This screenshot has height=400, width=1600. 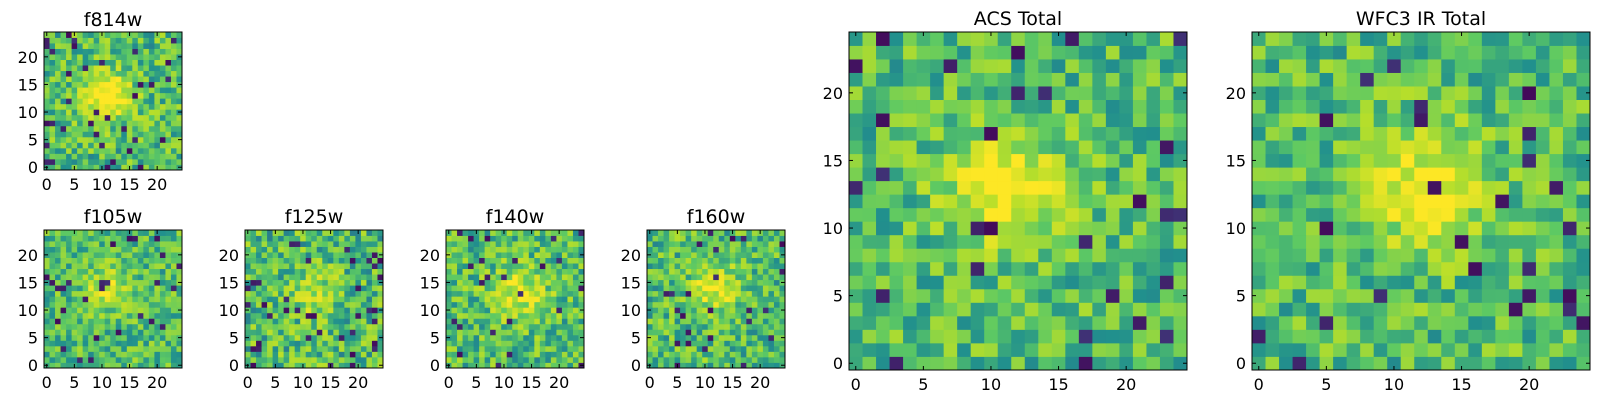 I want to click on x-tick-label: 15, so click(x=531, y=382).